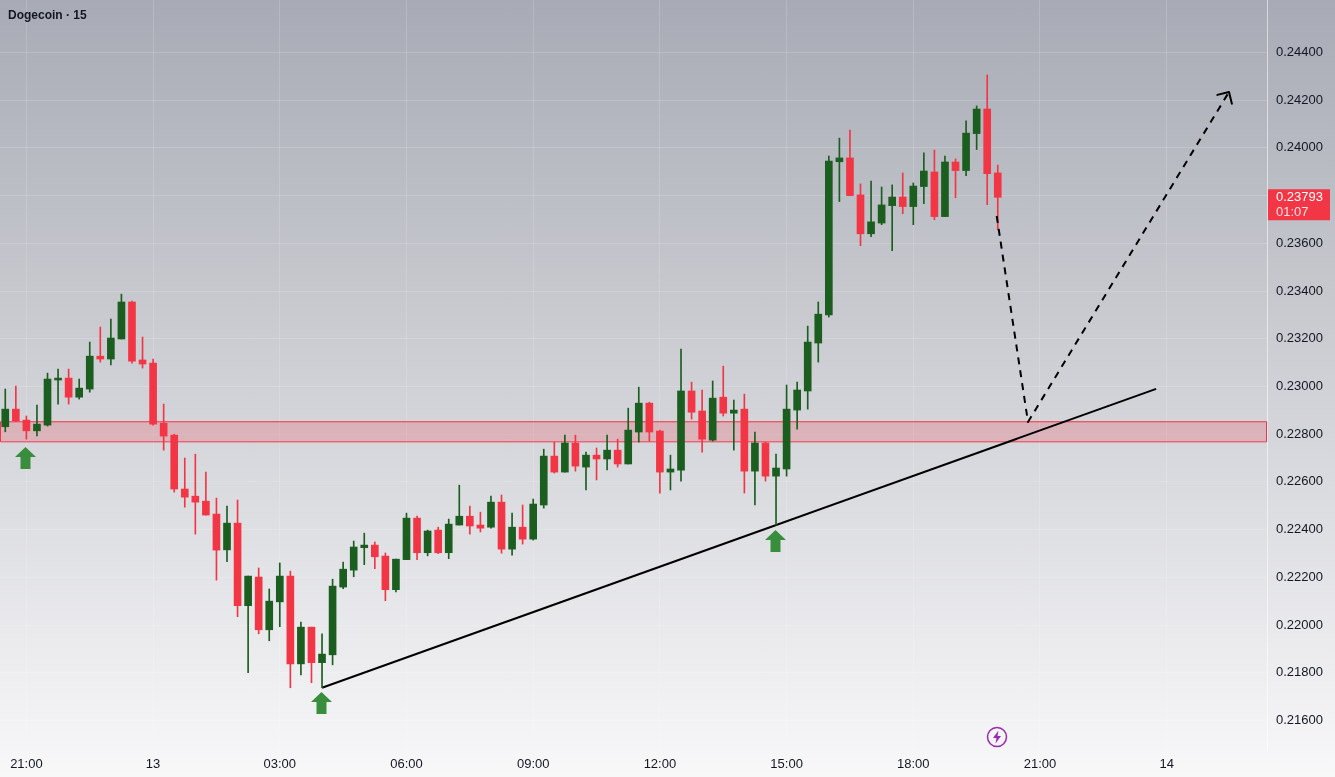  Describe the element at coordinates (47, 15) in the screenshot. I see `text: Dogecoin · 15` at that location.